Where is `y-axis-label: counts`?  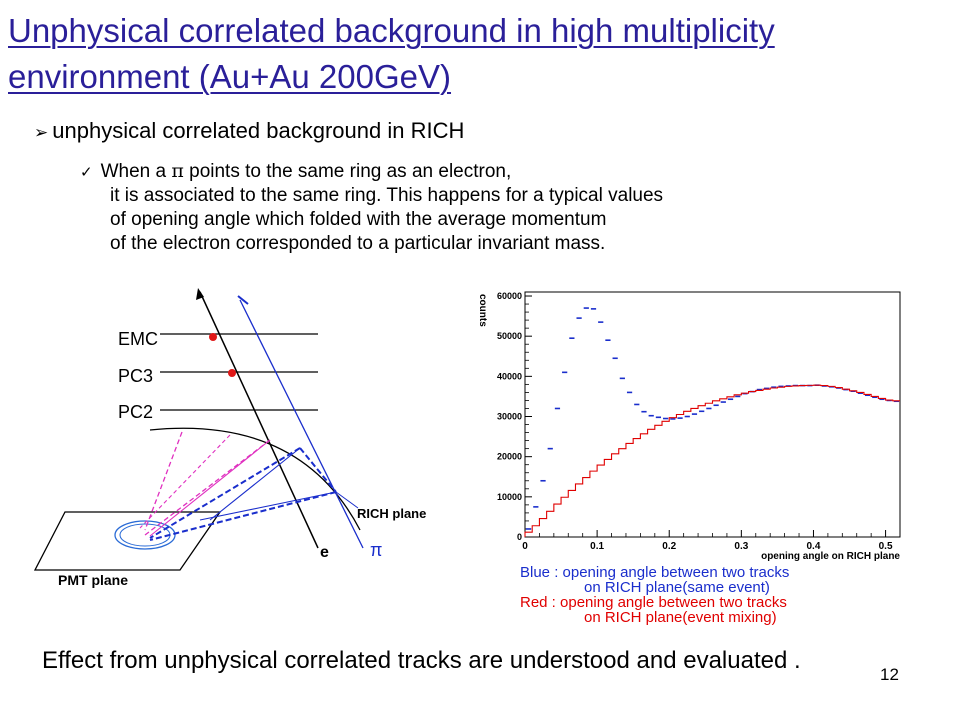
y-axis-label: counts is located at coordinates (482, 310).